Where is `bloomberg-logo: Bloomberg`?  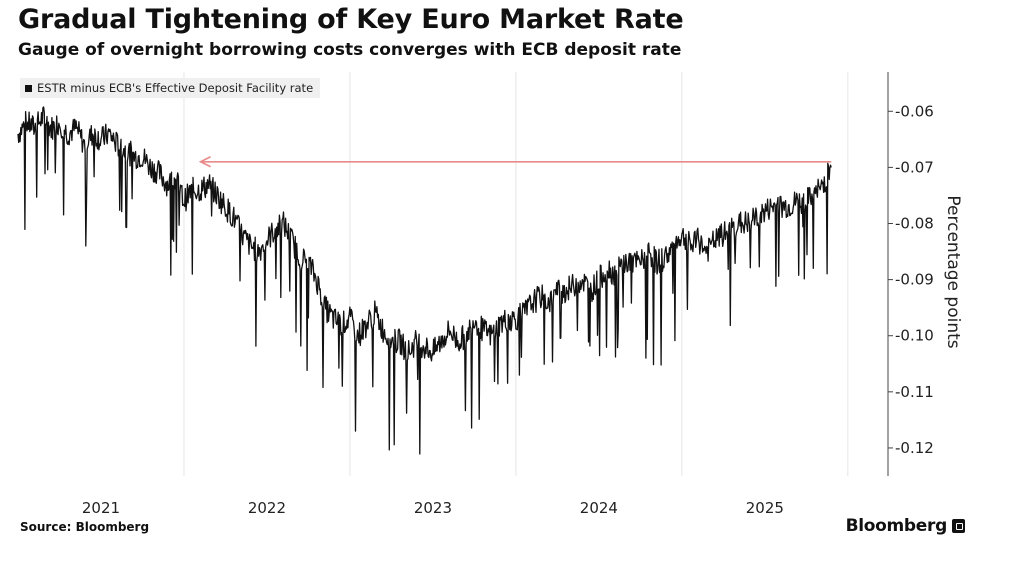
bloomberg-logo: Bloomberg is located at coordinates (905, 526).